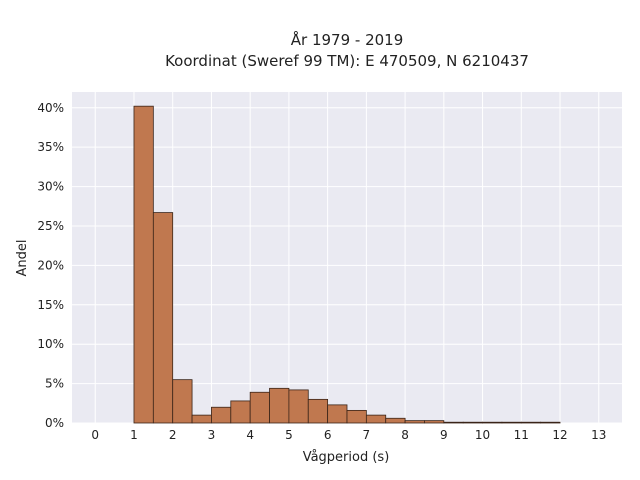 Image resolution: width=640 pixels, height=480 pixels. What do you see at coordinates (50, 344) in the screenshot?
I see `y-tick-label: 10%` at bounding box center [50, 344].